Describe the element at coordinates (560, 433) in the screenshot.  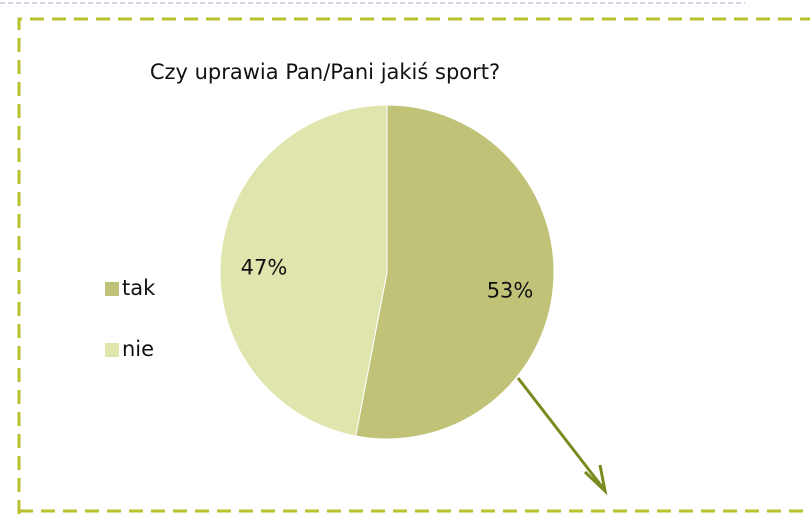
I see `arrow-shaft` at that location.